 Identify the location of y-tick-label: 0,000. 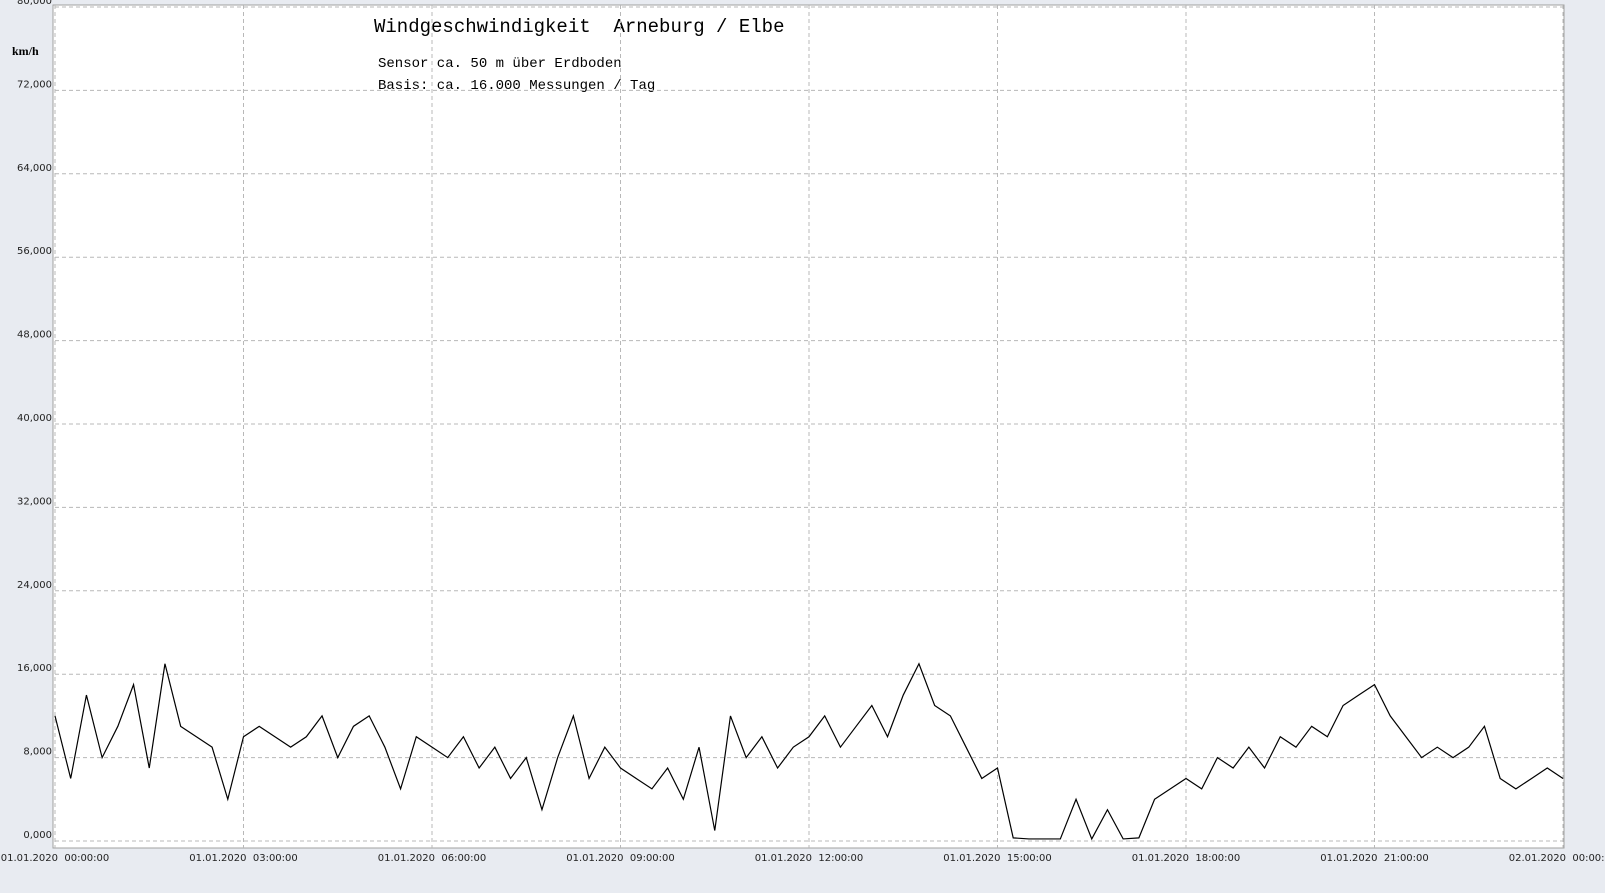
(37, 835).